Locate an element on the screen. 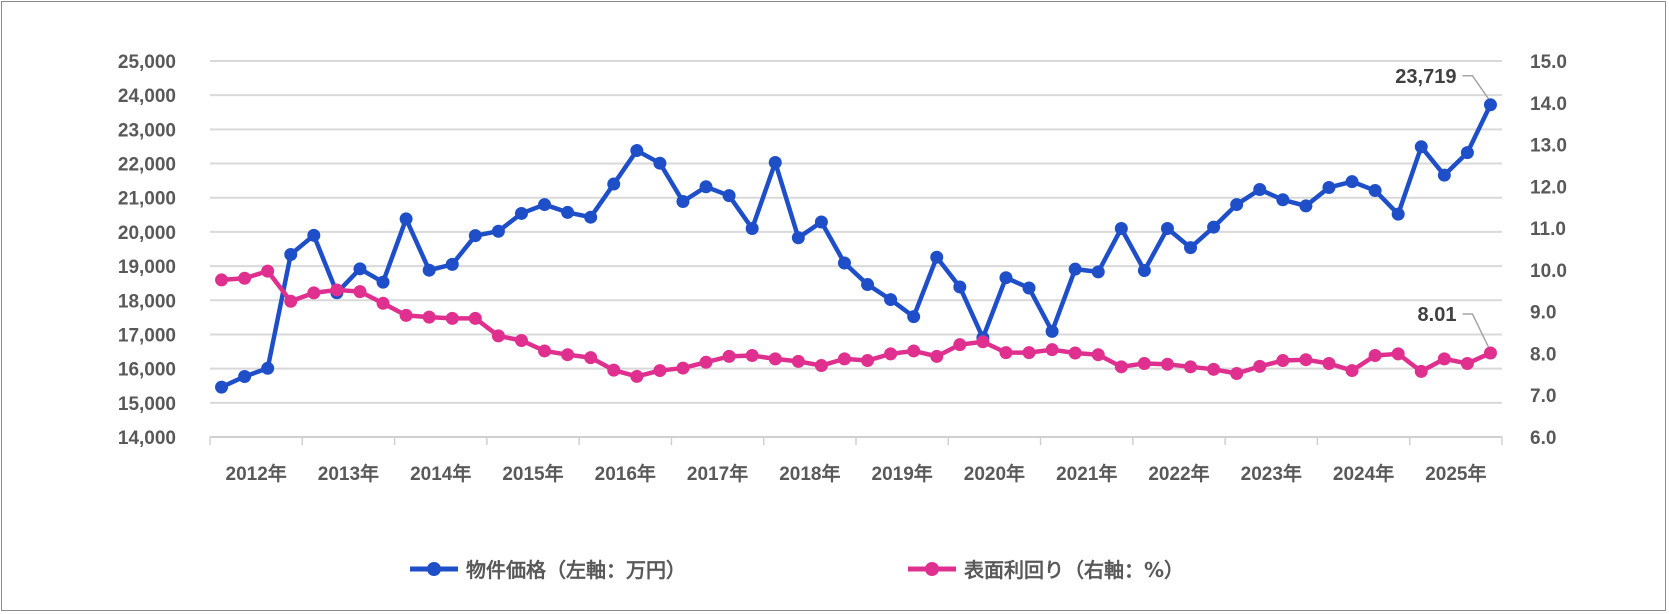 The height and width of the screenshot is (614, 1669). x-axis-tick-label: 2022年 is located at coordinates (1178, 473).